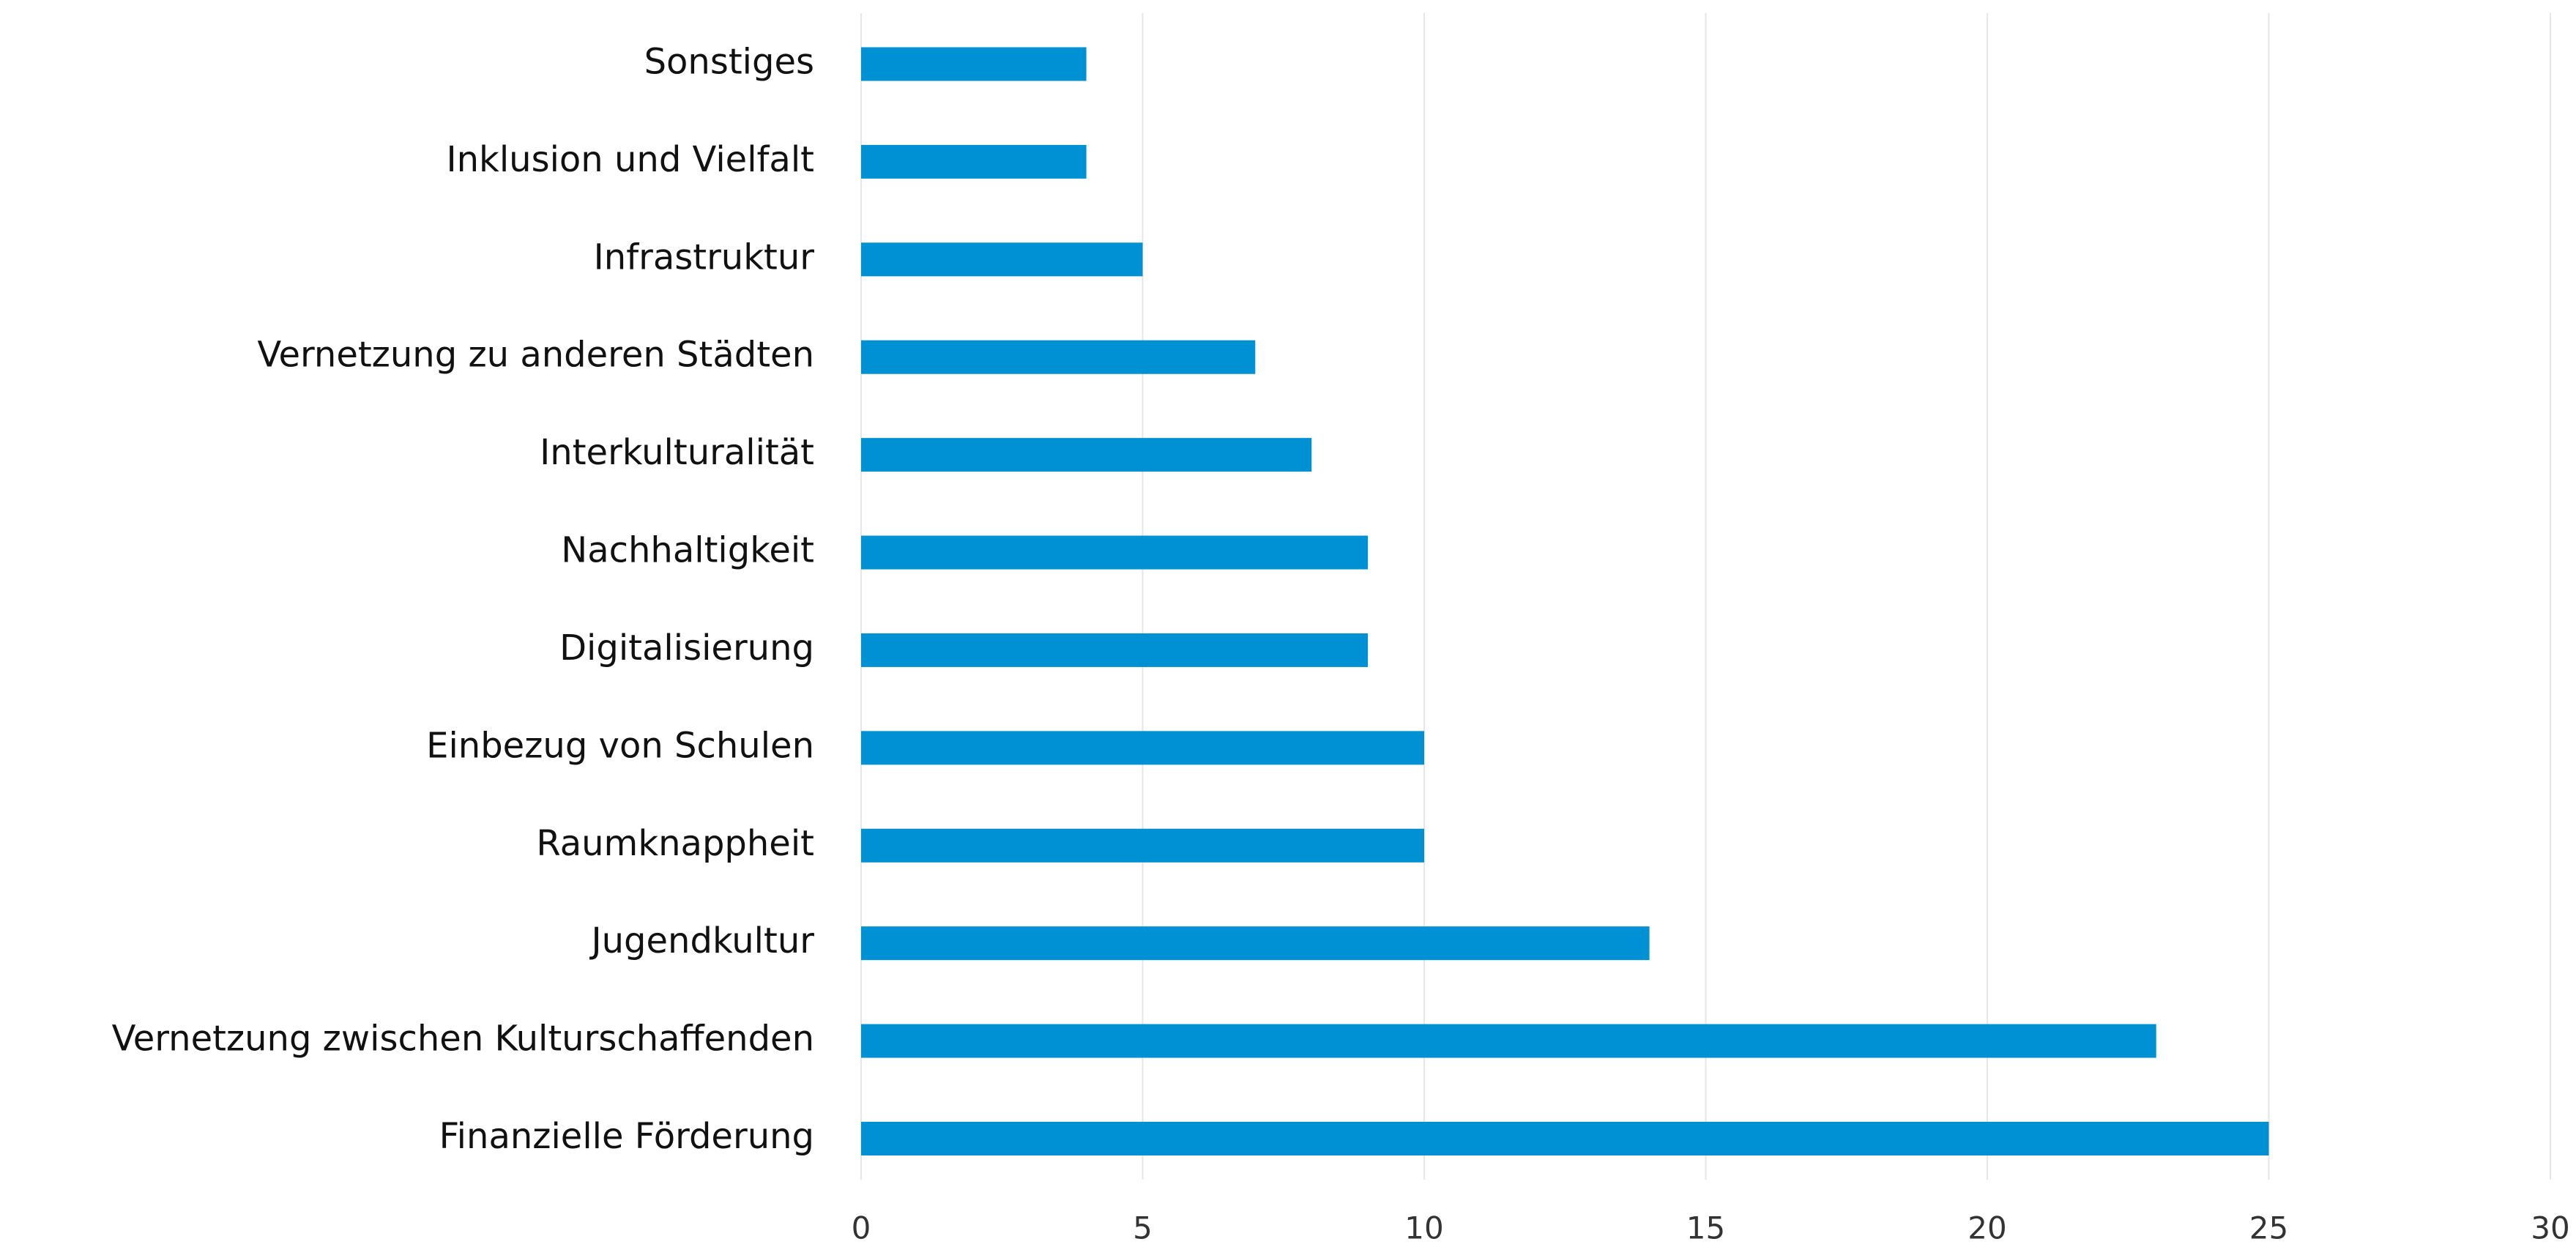 This screenshot has width=2576, height=1247. I want to click on y-tick-label: Einbezug von Schulen, so click(620, 745).